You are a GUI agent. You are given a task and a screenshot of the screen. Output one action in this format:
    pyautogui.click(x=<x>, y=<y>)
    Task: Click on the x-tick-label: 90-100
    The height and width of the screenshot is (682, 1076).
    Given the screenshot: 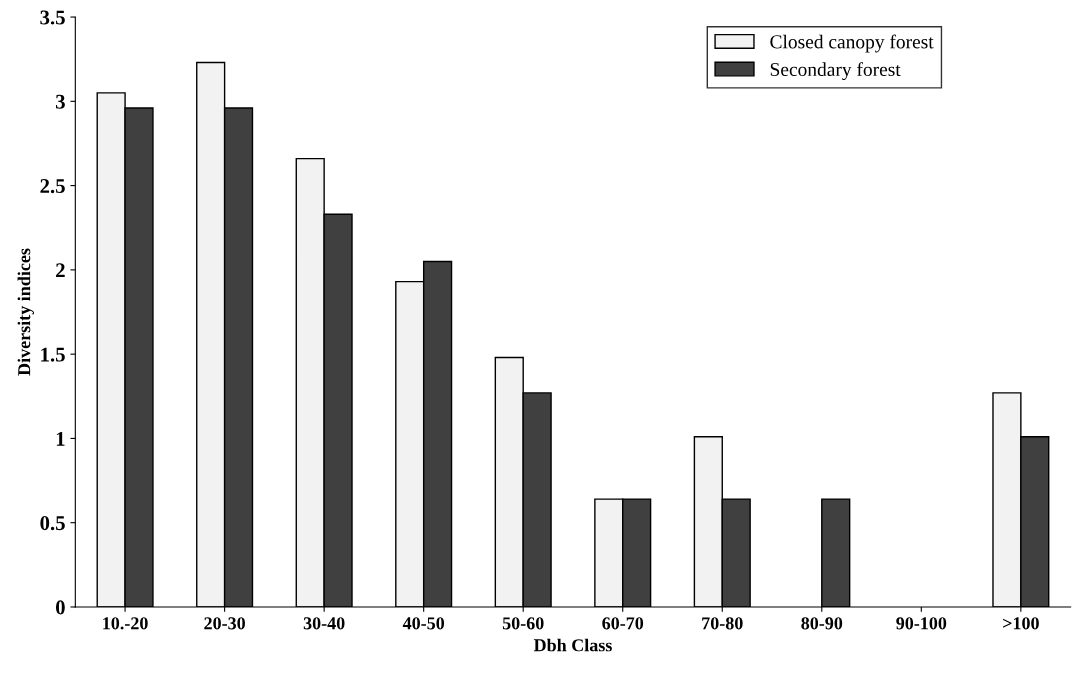 What is the action you would take?
    pyautogui.click(x=921, y=623)
    